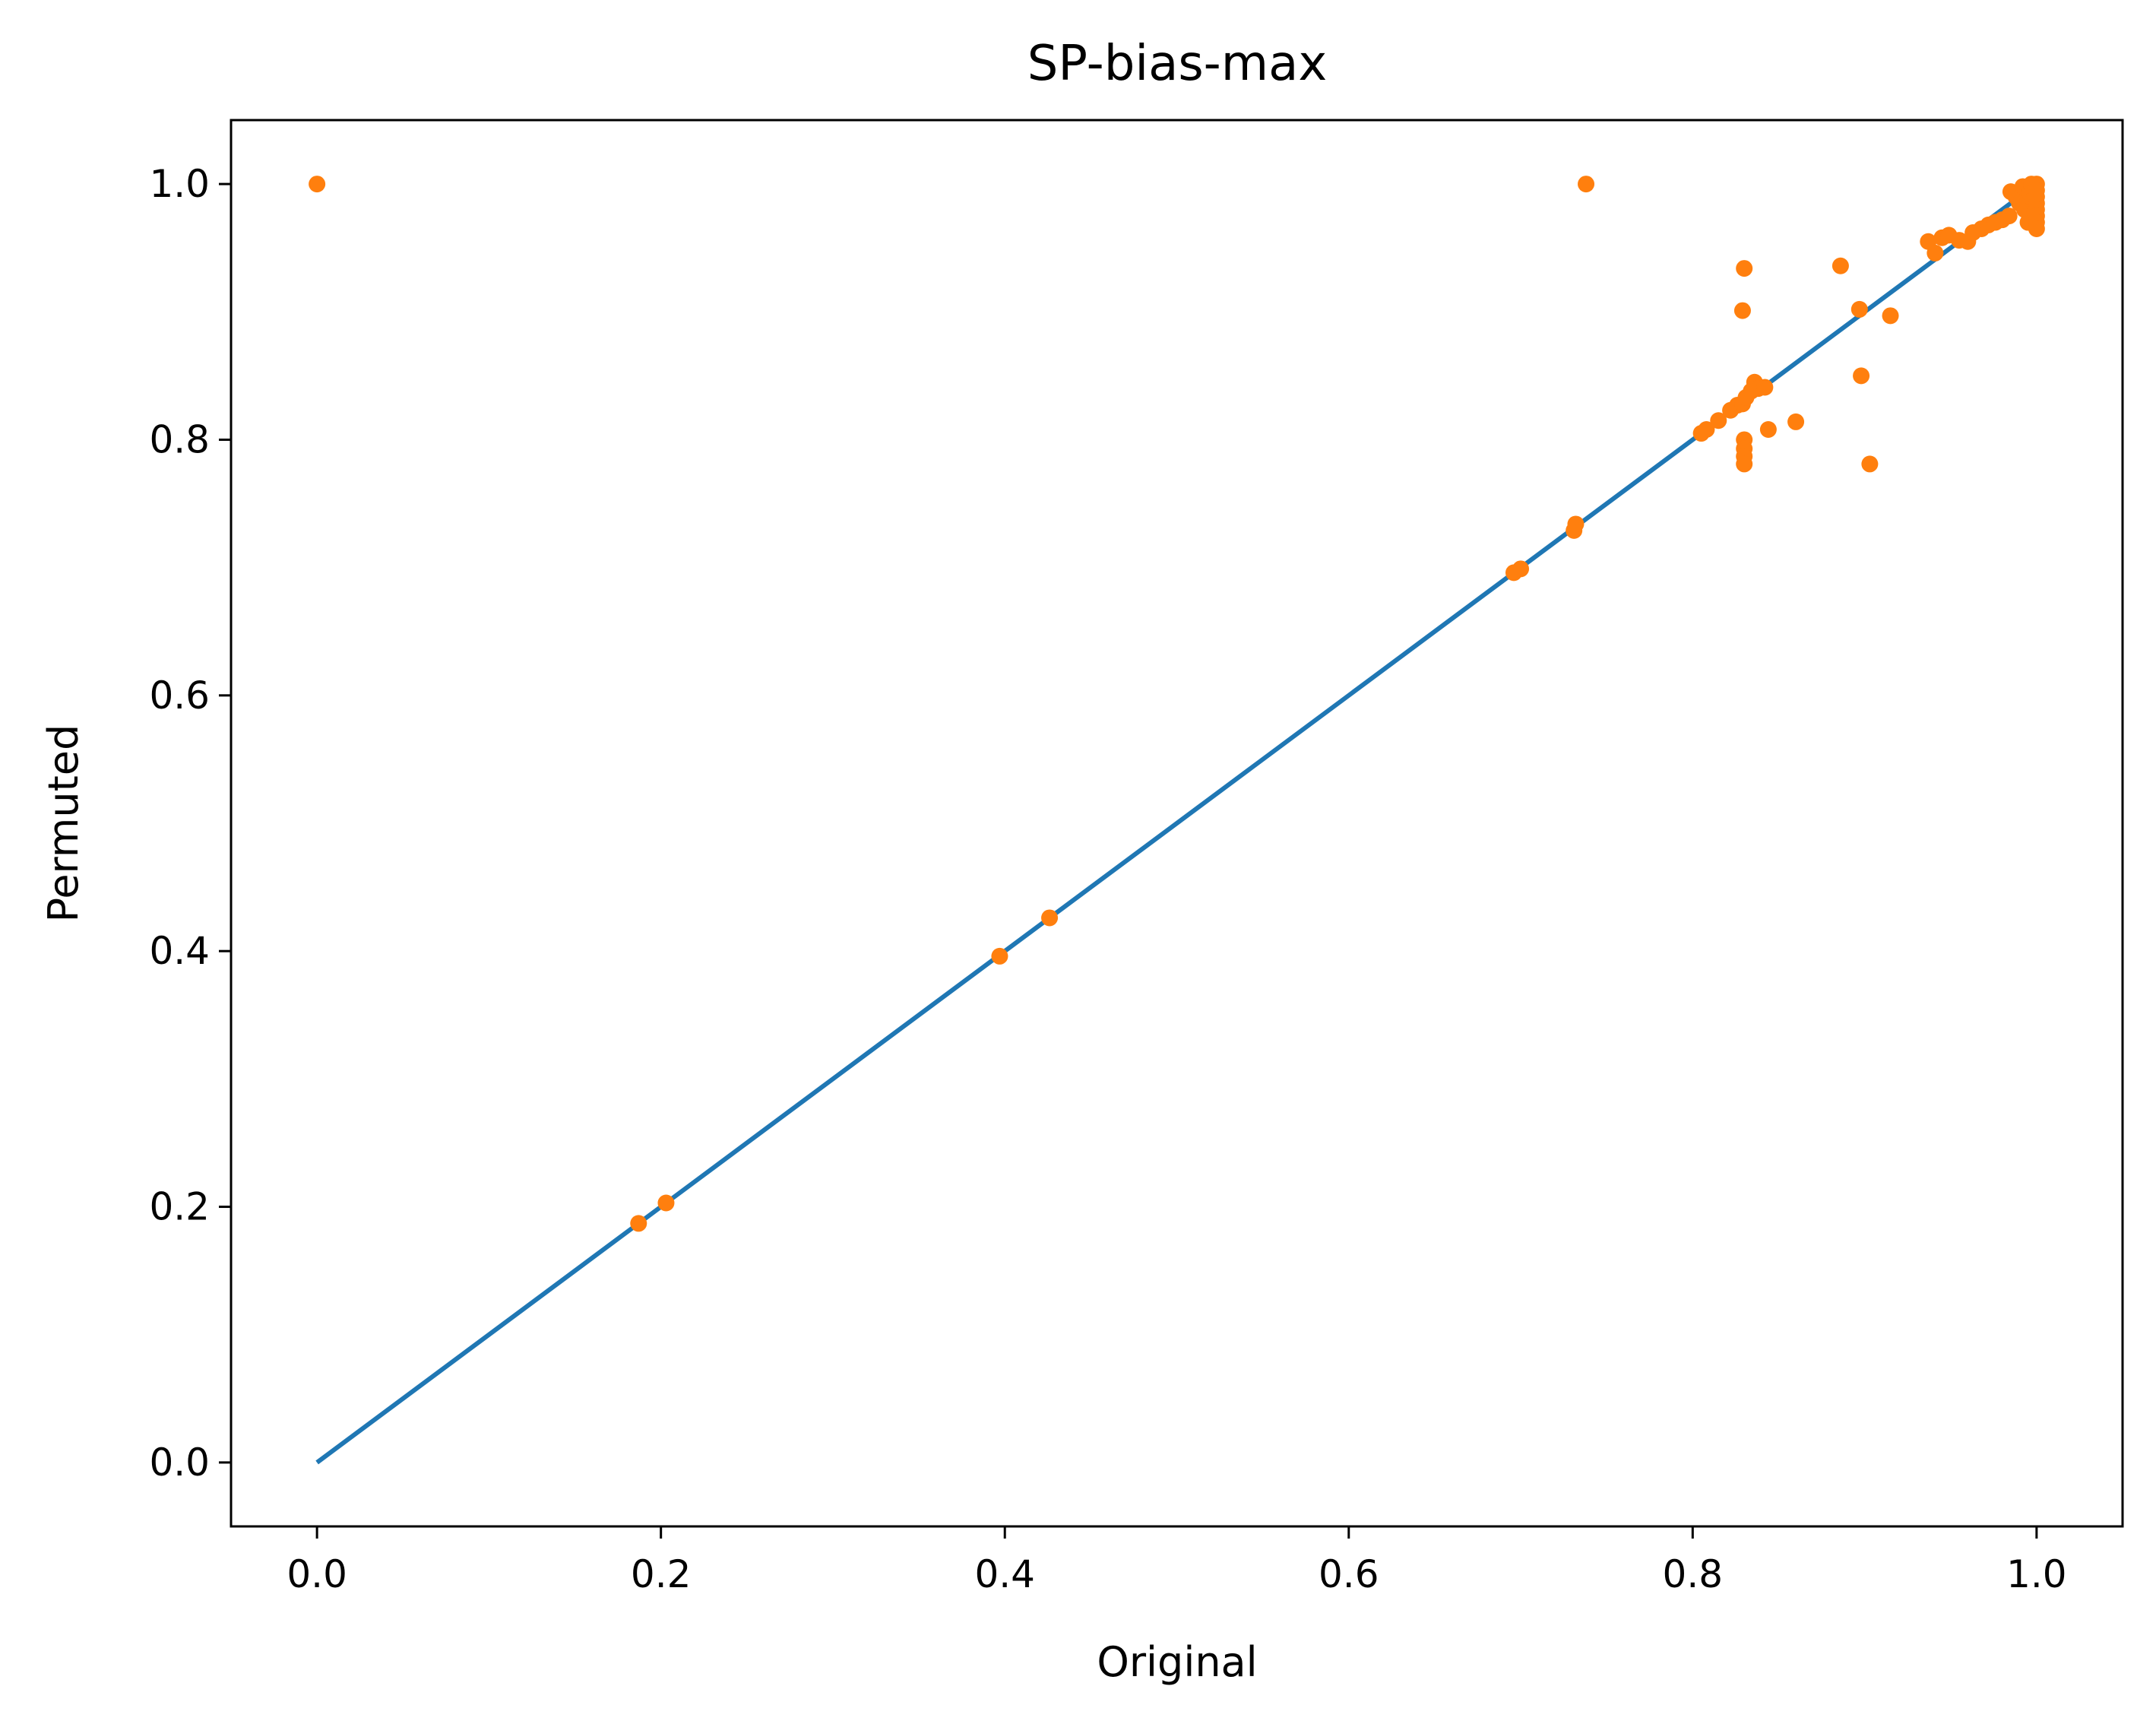  I want to click on x-tick-label: 0.6, so click(1349, 1574).